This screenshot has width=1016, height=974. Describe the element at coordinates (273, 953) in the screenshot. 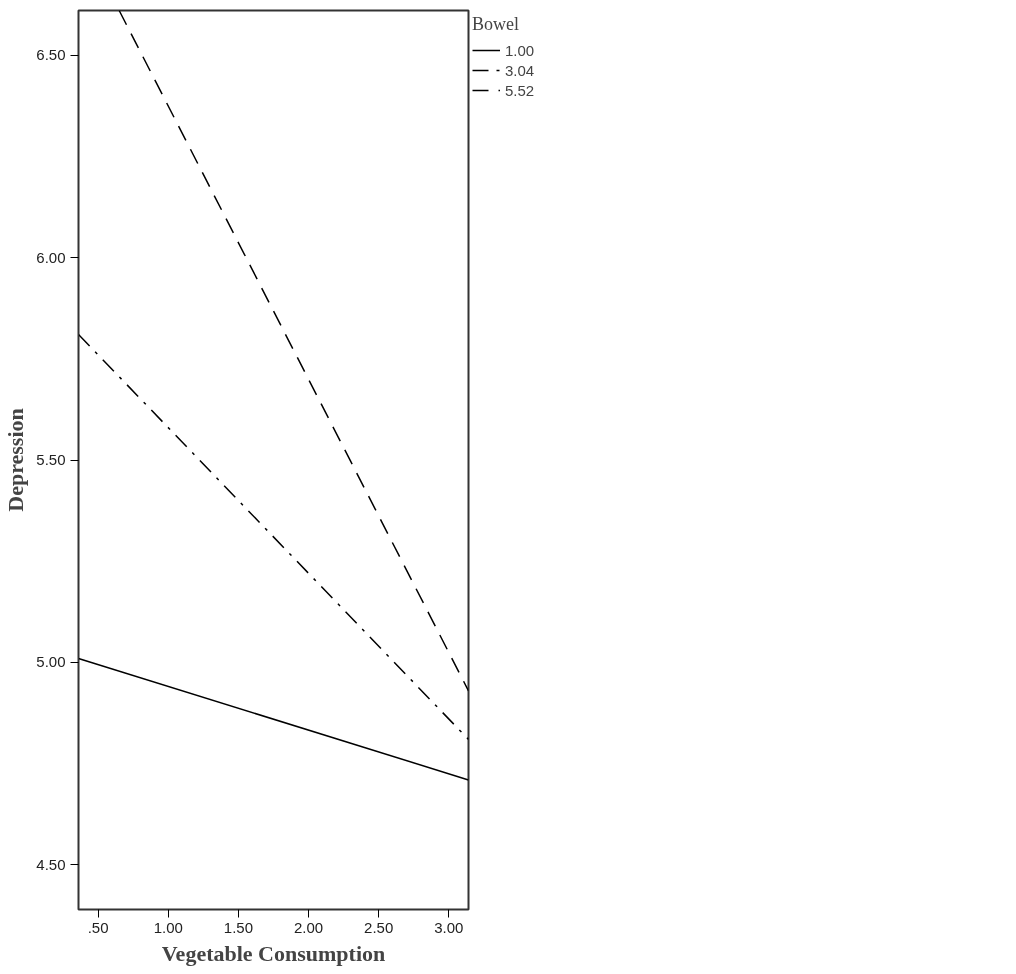

I see `x-axis-title: Vegetable Consumption` at that location.